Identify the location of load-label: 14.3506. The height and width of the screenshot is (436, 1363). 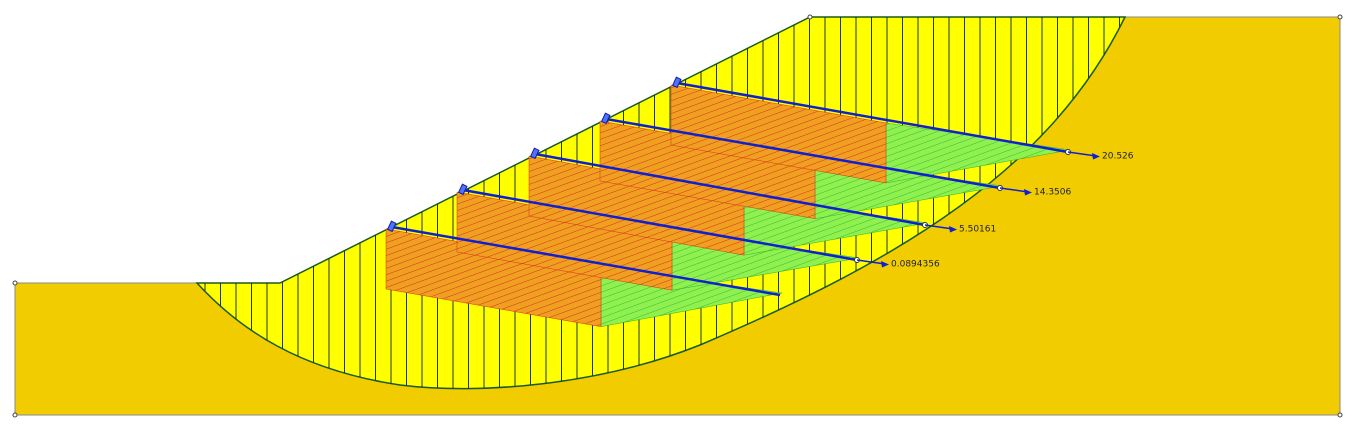
(1052, 193).